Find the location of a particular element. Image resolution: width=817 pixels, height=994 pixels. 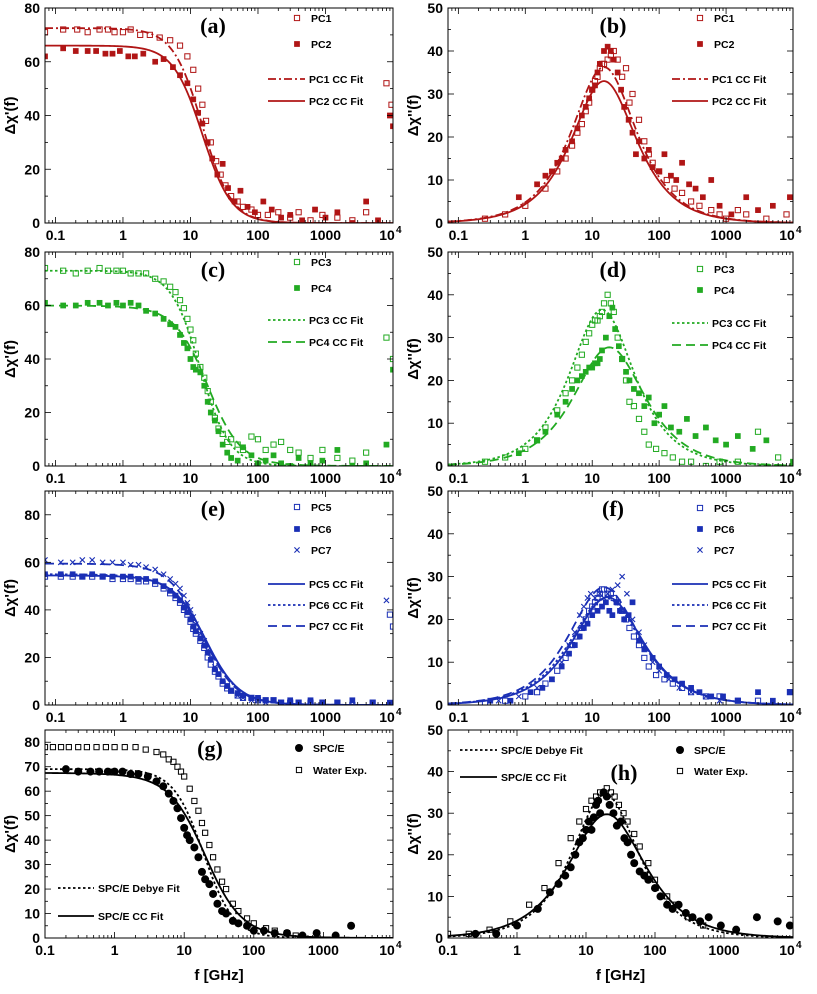

plot-frame is located at coordinates (219, 598).